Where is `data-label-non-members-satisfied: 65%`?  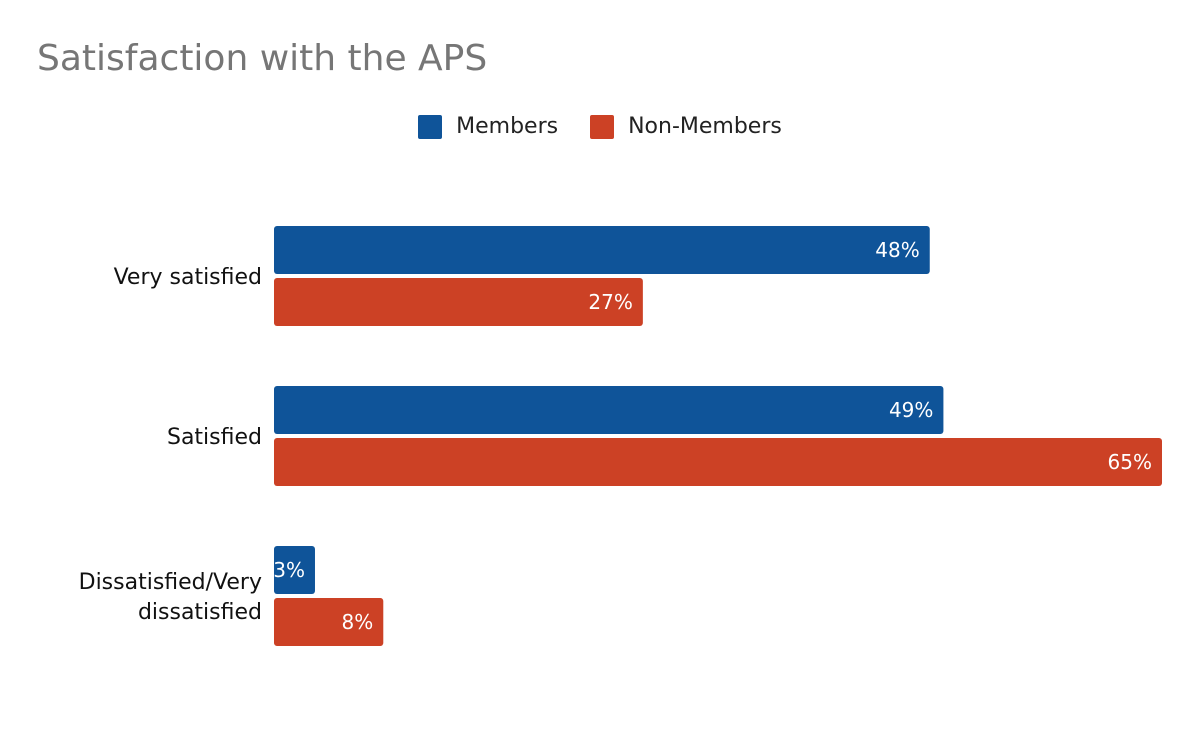
data-label-non-members-satisfied: 65% is located at coordinates (1130, 462).